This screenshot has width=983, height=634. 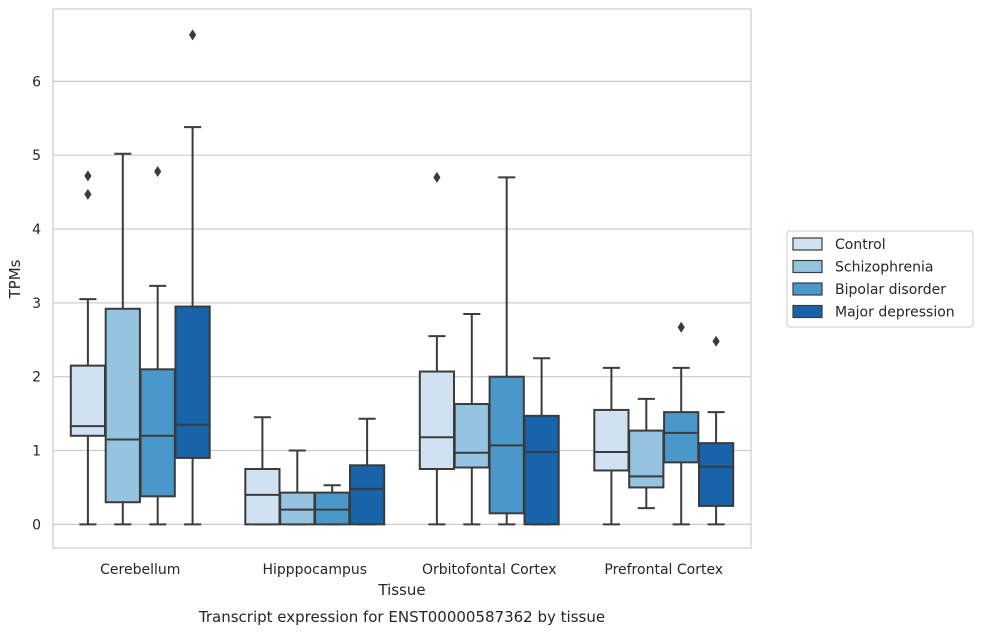 I want to click on x-tick-label: Cerebellum, so click(x=140, y=570).